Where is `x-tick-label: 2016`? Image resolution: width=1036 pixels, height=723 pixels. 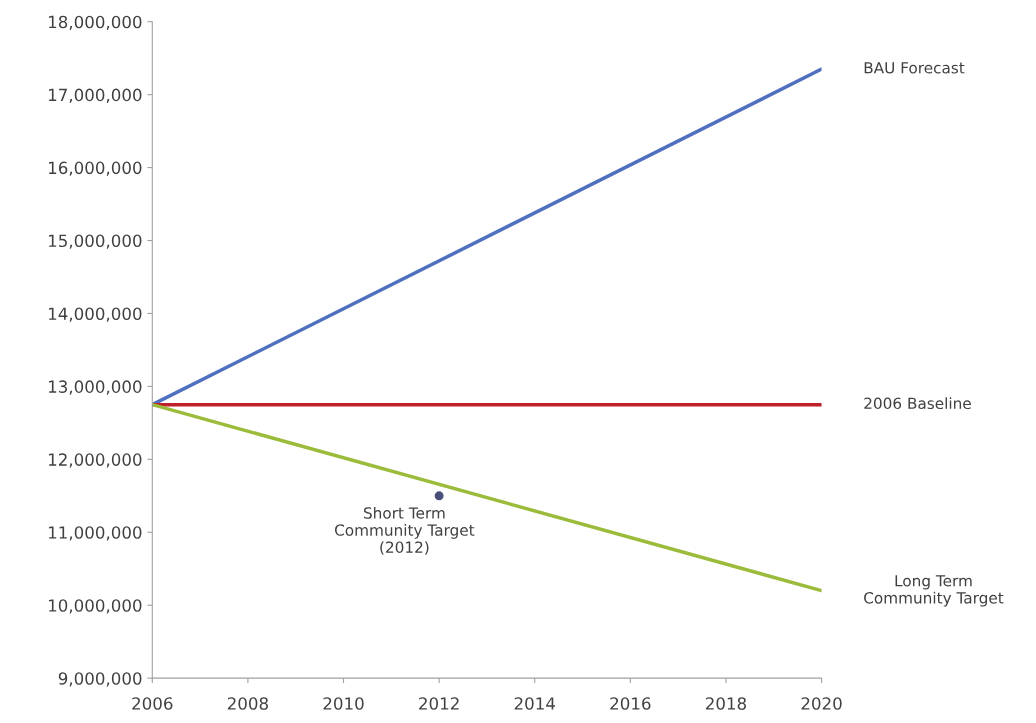
x-tick-label: 2016 is located at coordinates (630, 703).